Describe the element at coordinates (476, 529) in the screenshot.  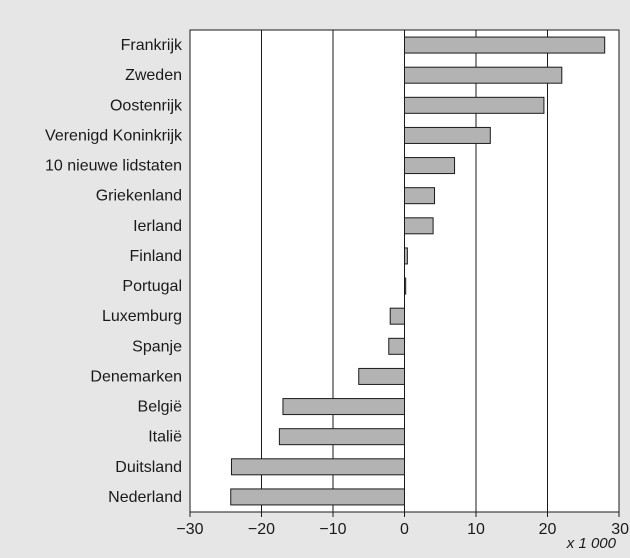
I see `x-tick-label: 10` at that location.